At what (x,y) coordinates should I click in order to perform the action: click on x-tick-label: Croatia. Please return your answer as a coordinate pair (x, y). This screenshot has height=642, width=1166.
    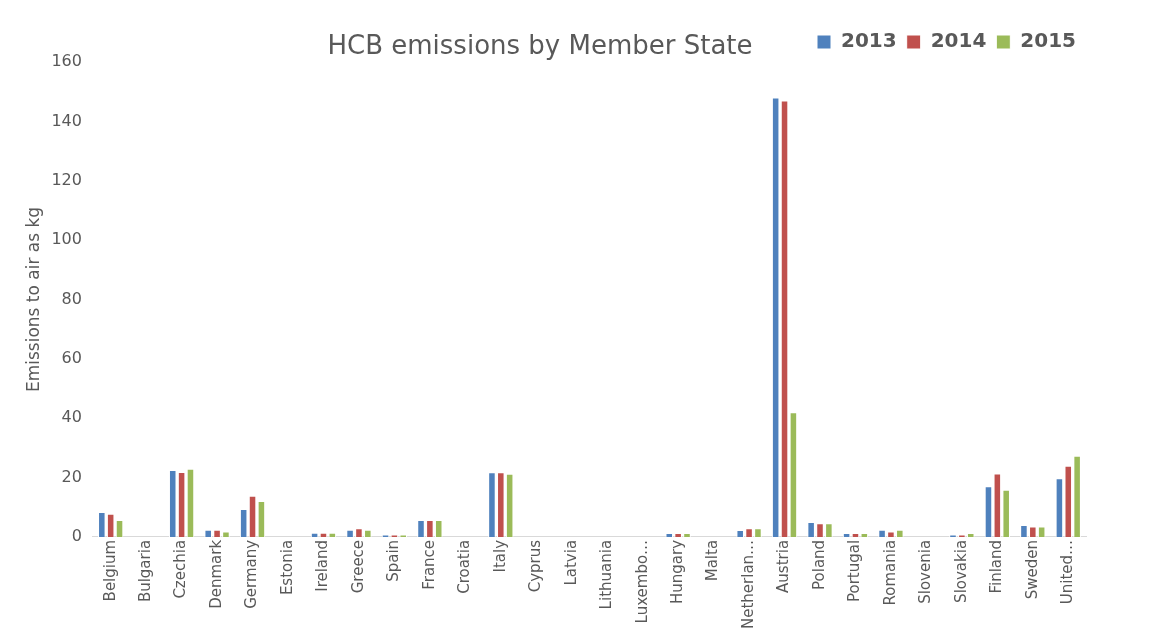
    Looking at the image, I should click on (464, 566).